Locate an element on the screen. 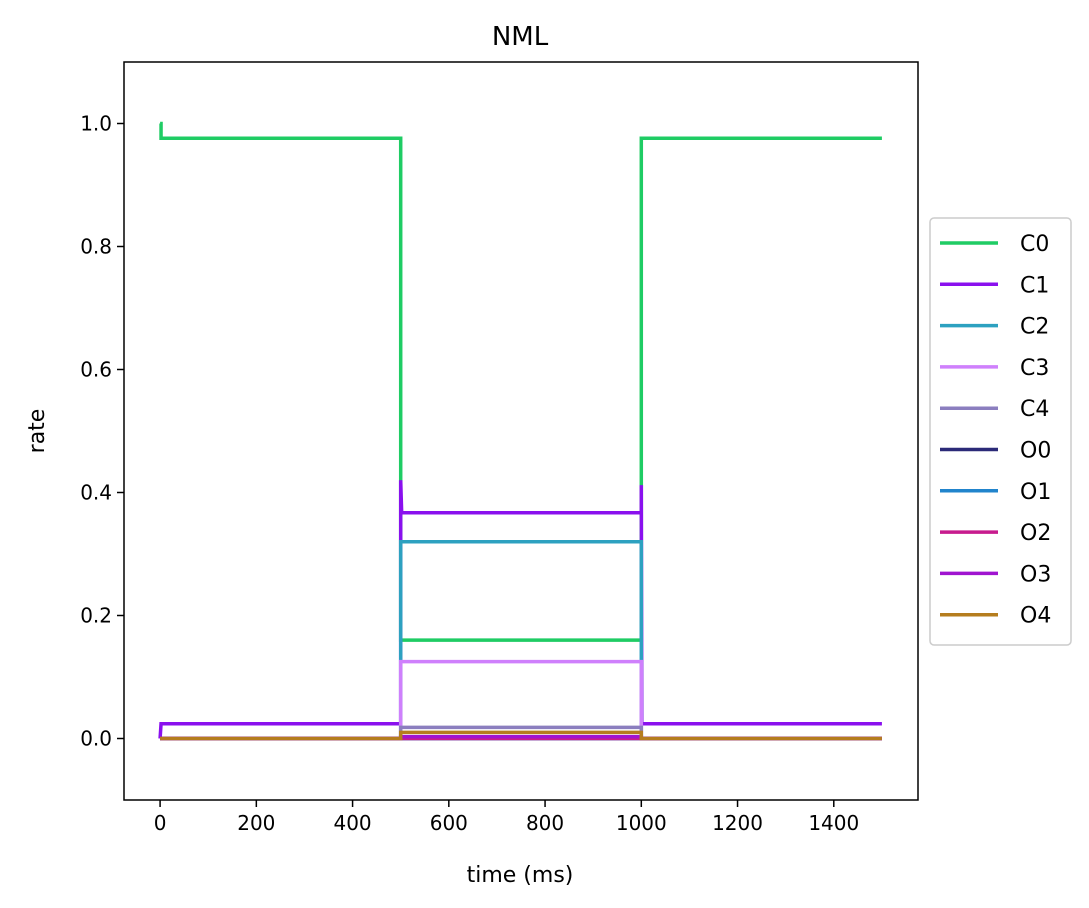 This screenshot has width=1089, height=908. y-tick-label: 0.4 is located at coordinates (96, 493).